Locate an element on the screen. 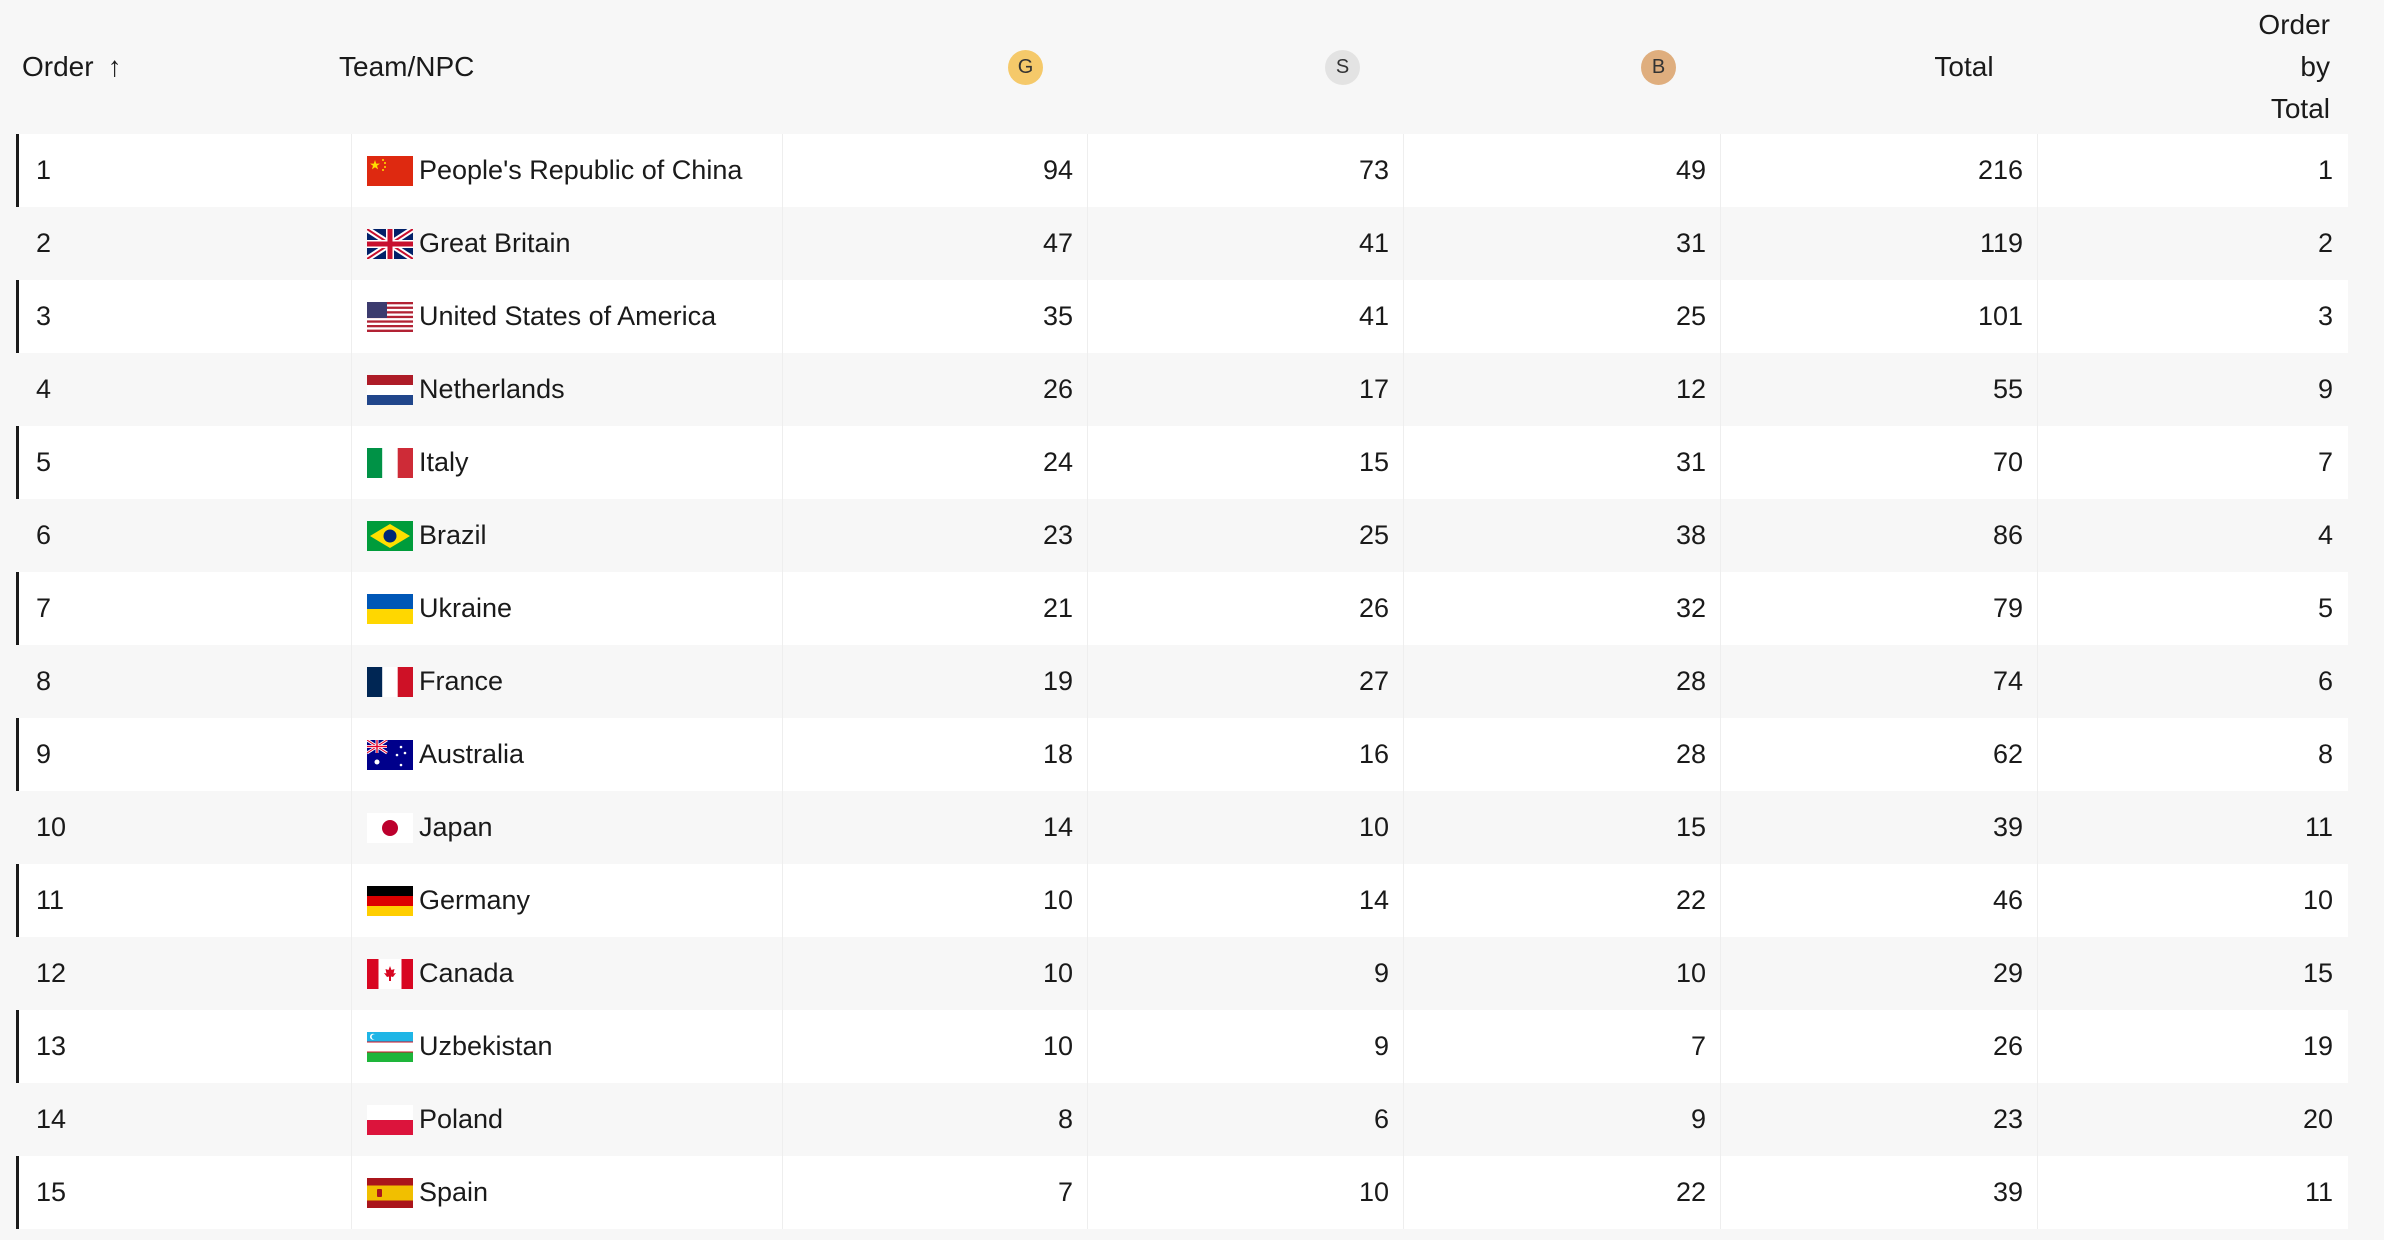  order-by-total-value: 2 is located at coordinates (2325, 243).